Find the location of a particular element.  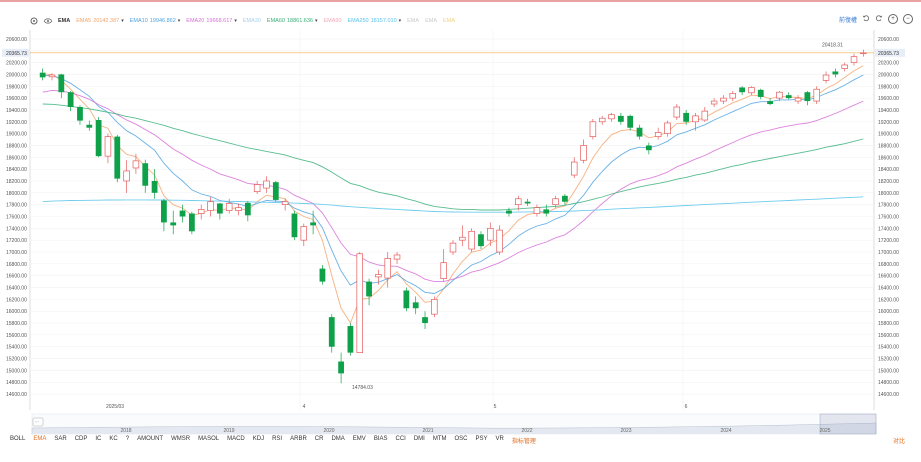

indicator-tab: ARBR is located at coordinates (298, 439).